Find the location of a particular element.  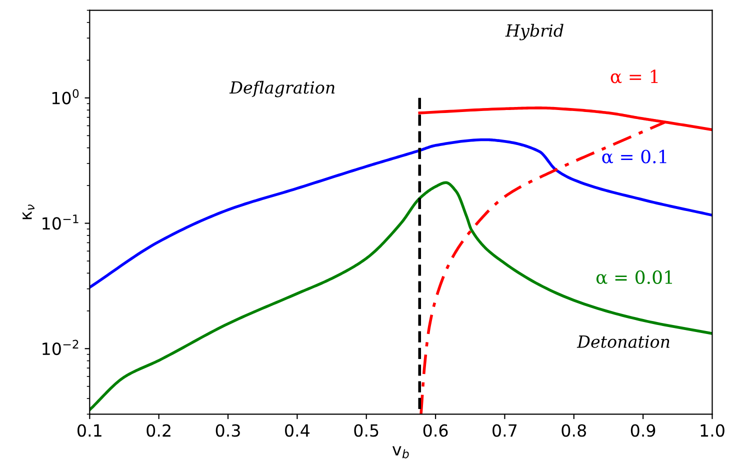

x-tick-label: 1.0 is located at coordinates (712, 430).